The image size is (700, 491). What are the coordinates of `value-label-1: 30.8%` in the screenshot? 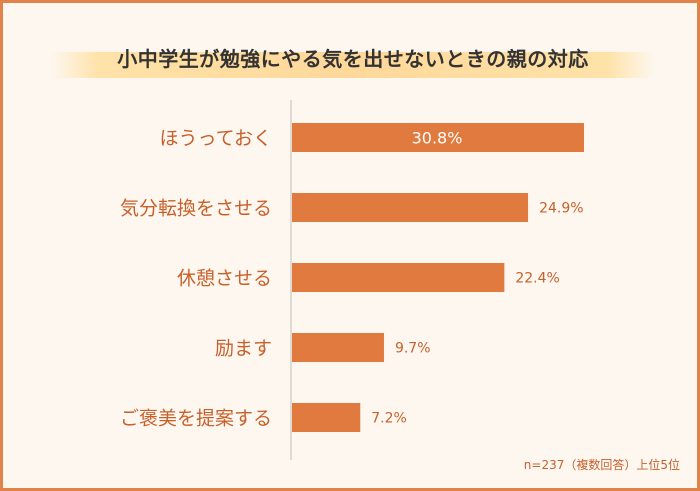 It's located at (437, 138).